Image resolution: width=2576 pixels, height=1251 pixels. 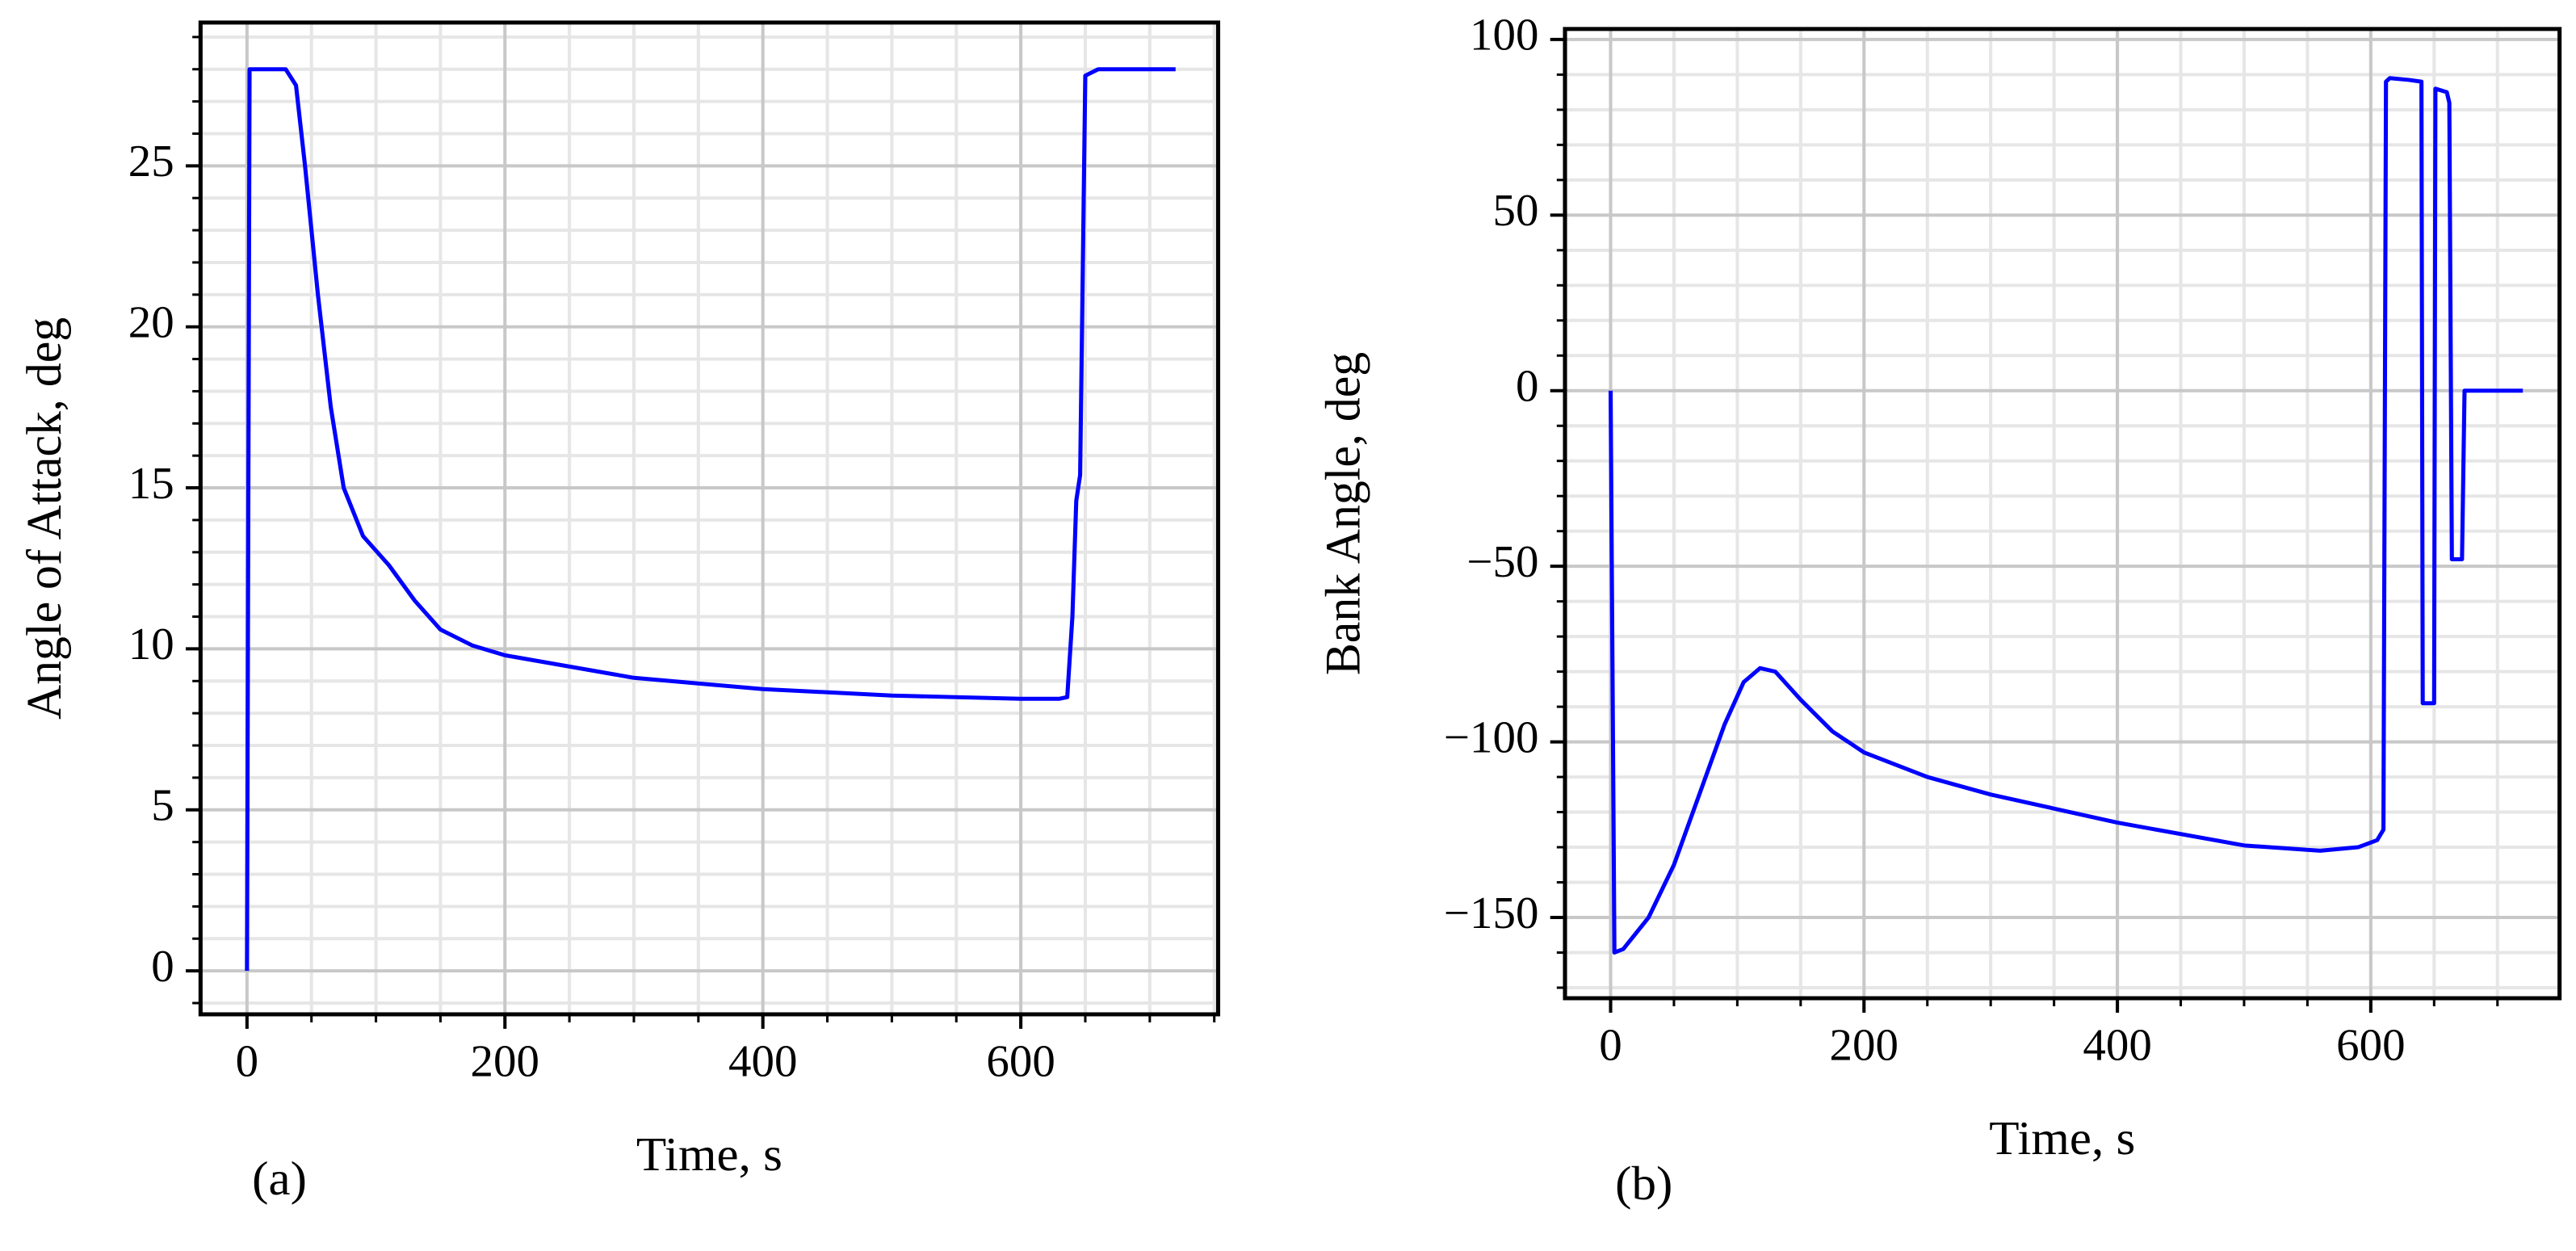 I want to click on y-axis-label: Bank Angle, deg, so click(x=1343, y=513).